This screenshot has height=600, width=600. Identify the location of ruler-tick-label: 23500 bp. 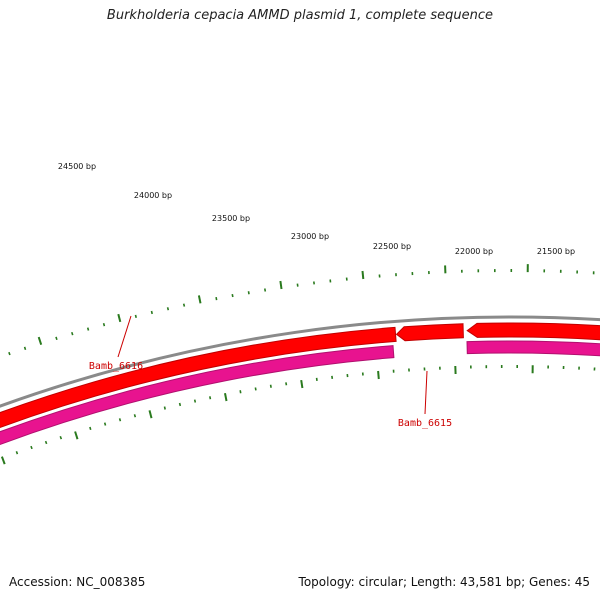
(231, 218).